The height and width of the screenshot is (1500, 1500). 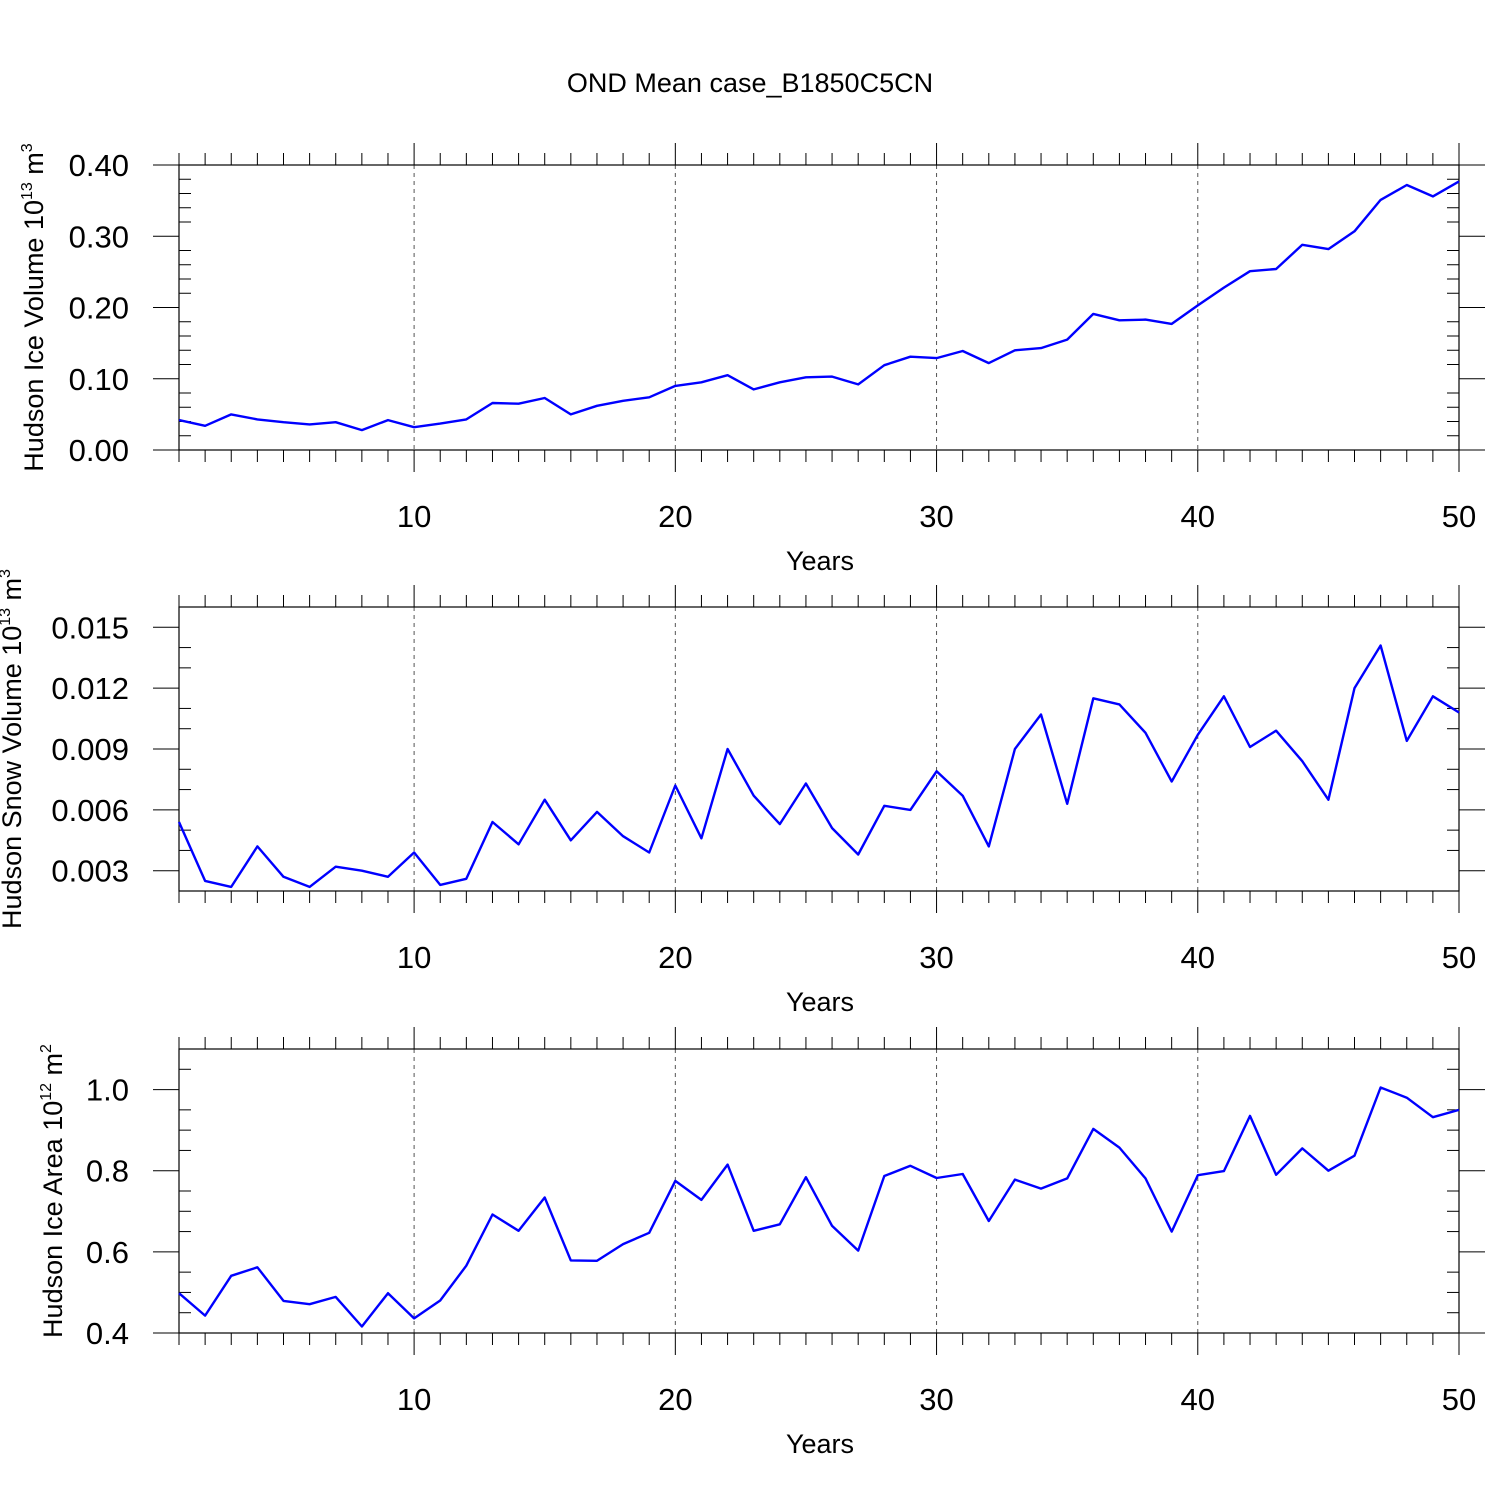 I want to click on ice-volume-y-tick-label: 0.00, so click(x=99, y=450).